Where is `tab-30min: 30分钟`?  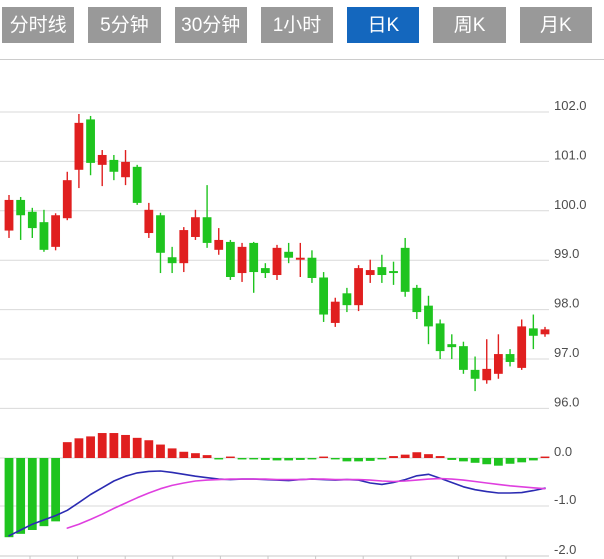 tab-30min: 30分钟 is located at coordinates (210, 25).